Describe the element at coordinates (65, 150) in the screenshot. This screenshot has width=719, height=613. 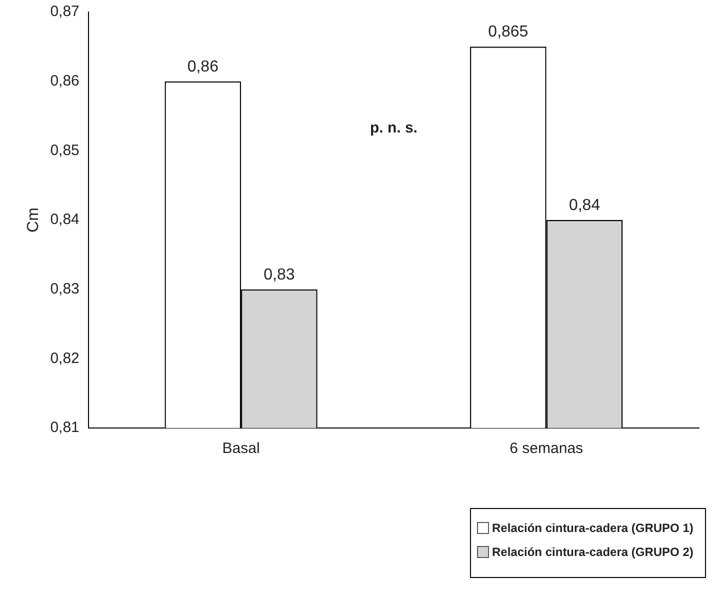
I see `y-tick-label: 0,85` at that location.